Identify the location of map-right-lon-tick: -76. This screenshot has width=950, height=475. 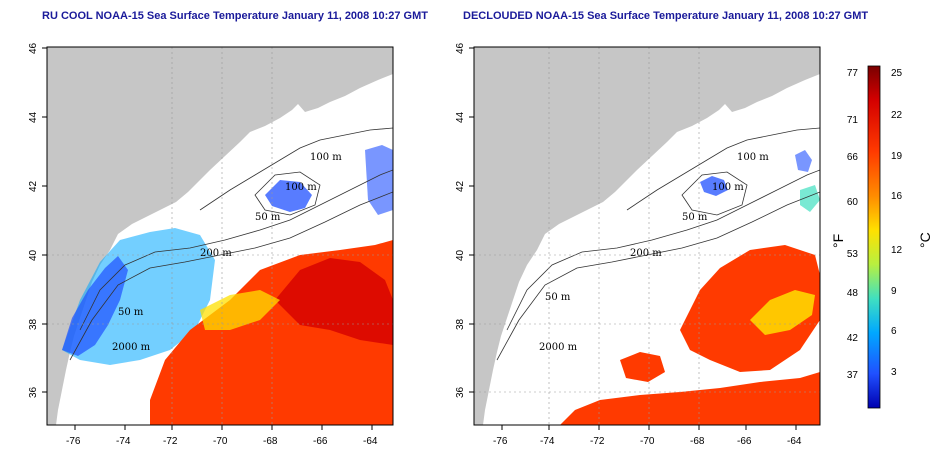
(500, 441).